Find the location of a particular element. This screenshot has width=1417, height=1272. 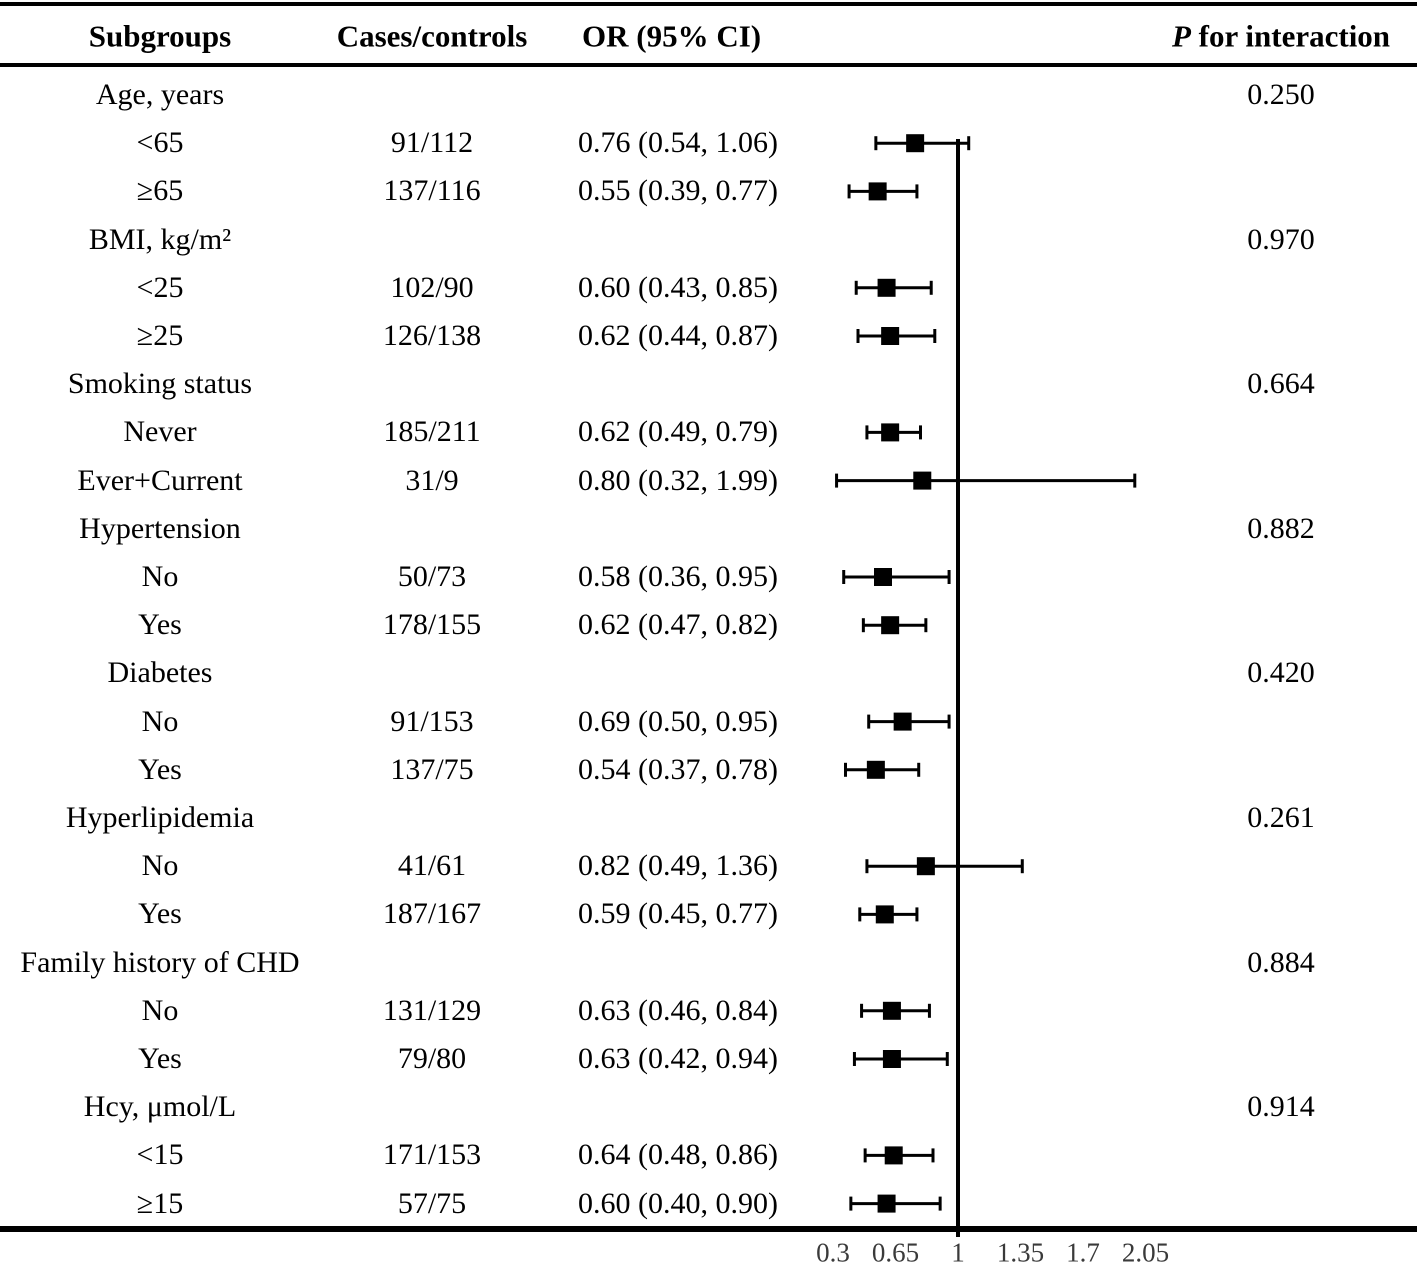

subgroup-label: ≥25 is located at coordinates (160, 335).